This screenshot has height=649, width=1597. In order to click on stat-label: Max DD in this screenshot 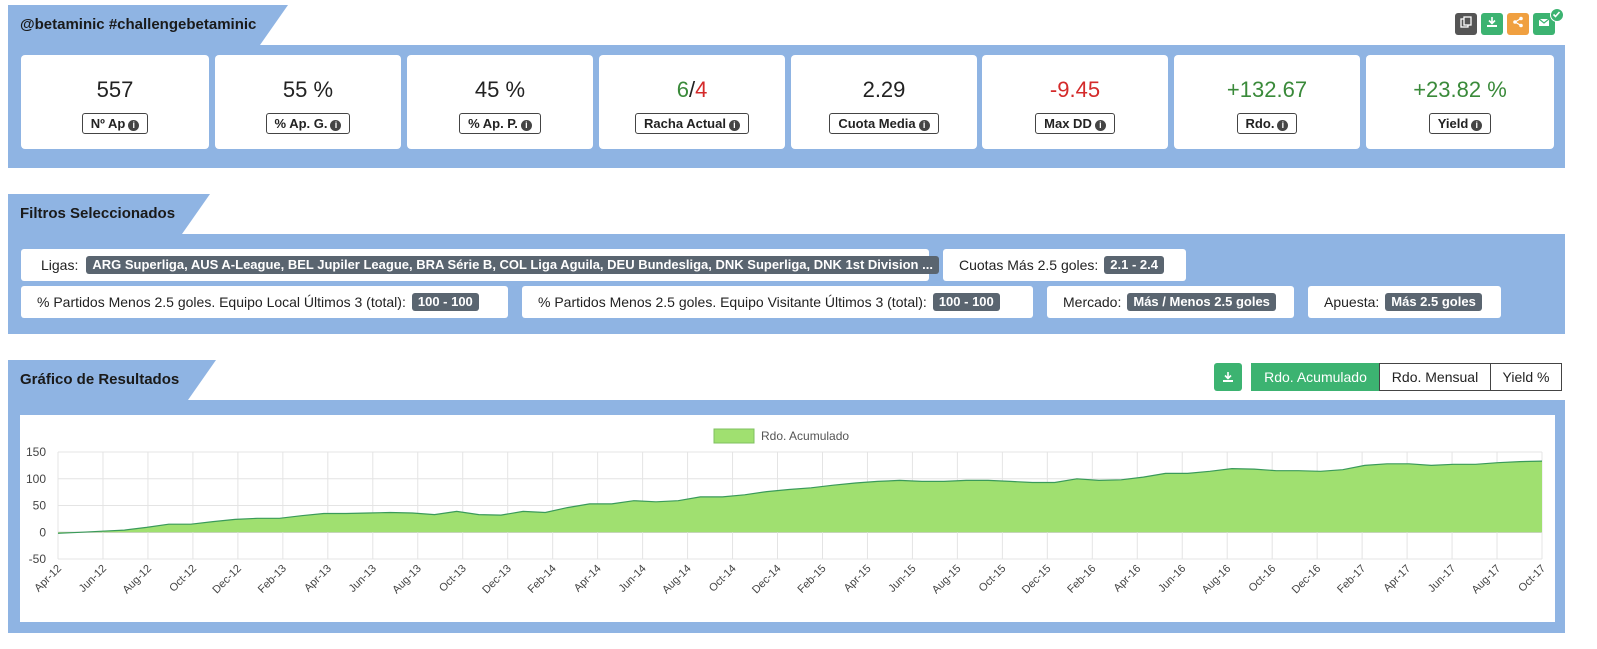, I will do `click(1068, 123)`.